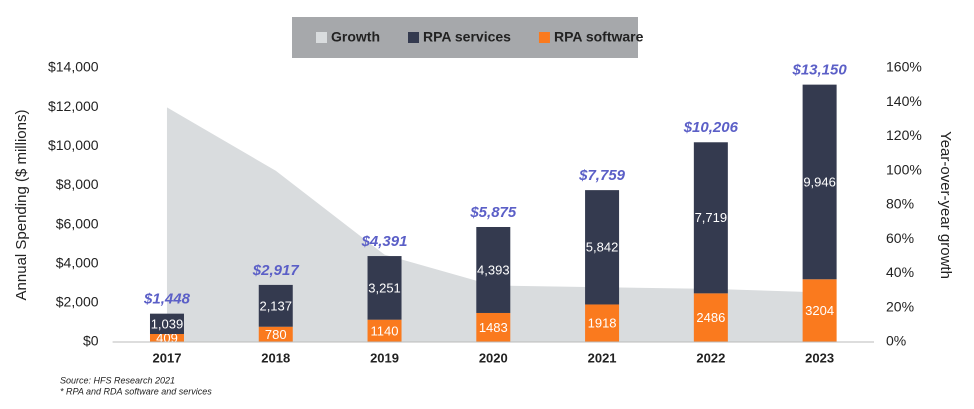 The width and height of the screenshot is (974, 409). What do you see at coordinates (276, 270) in the screenshot?
I see `total-label: $2,917` at bounding box center [276, 270].